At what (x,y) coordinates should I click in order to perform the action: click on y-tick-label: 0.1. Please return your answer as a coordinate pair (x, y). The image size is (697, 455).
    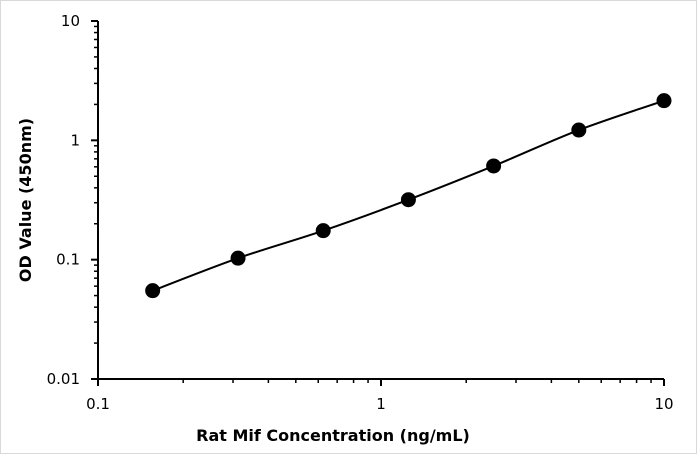
    Looking at the image, I should click on (68, 260).